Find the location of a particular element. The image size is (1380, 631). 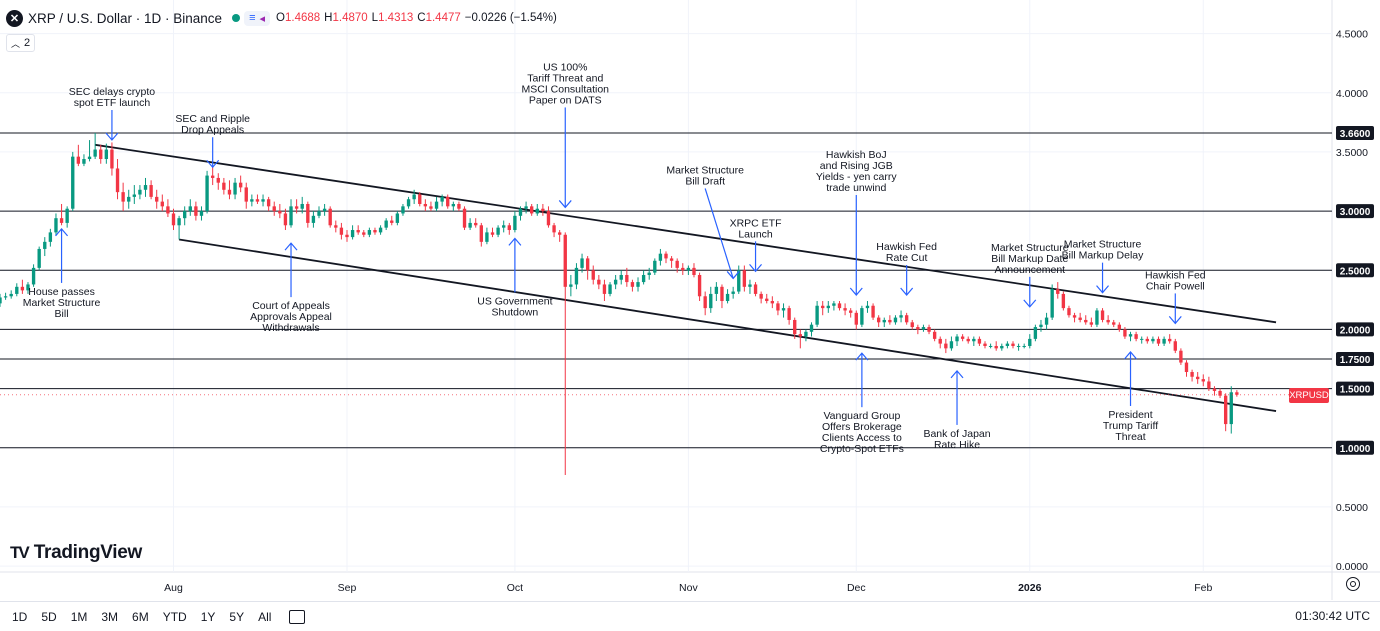

indicator-pill: ≡ ◂ is located at coordinates (257, 18).